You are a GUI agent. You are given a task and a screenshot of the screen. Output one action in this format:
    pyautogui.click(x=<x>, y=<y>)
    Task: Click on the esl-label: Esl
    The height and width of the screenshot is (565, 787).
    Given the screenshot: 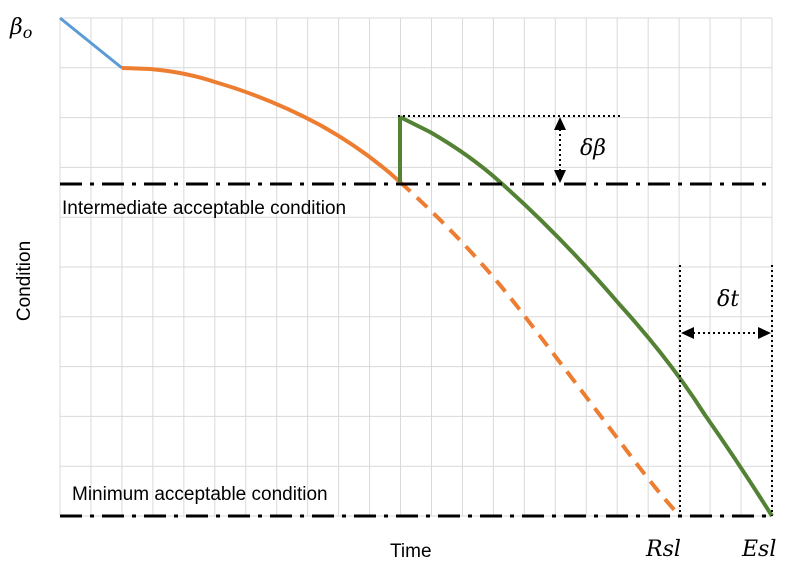 What is the action you would take?
    pyautogui.click(x=758, y=549)
    